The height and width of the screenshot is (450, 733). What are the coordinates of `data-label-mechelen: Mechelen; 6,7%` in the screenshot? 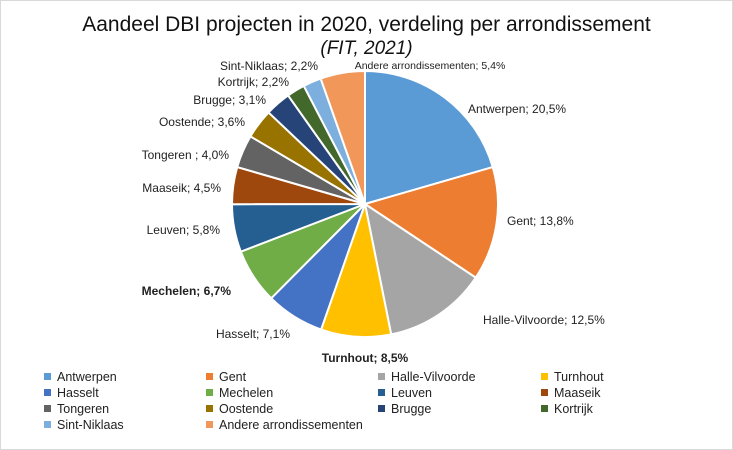 It's located at (187, 291).